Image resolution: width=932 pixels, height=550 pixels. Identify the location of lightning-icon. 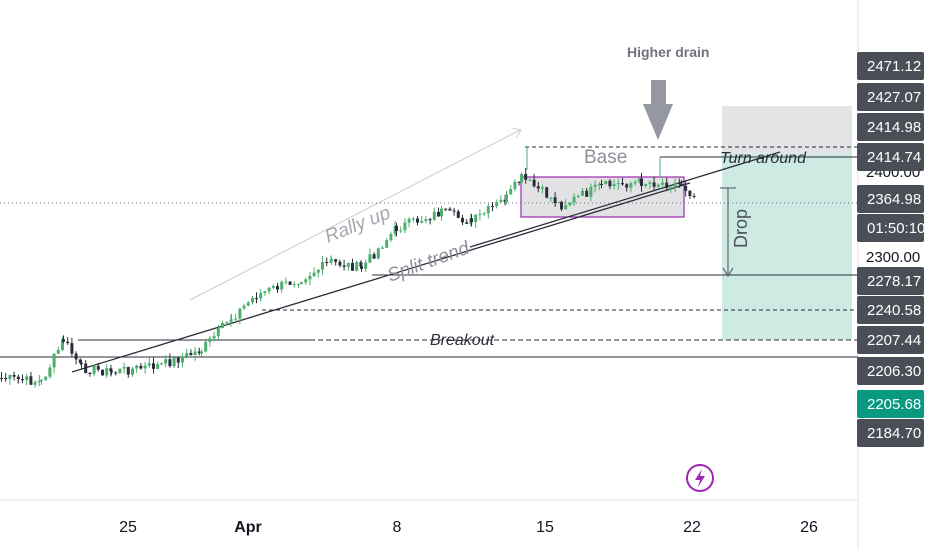
(700, 478).